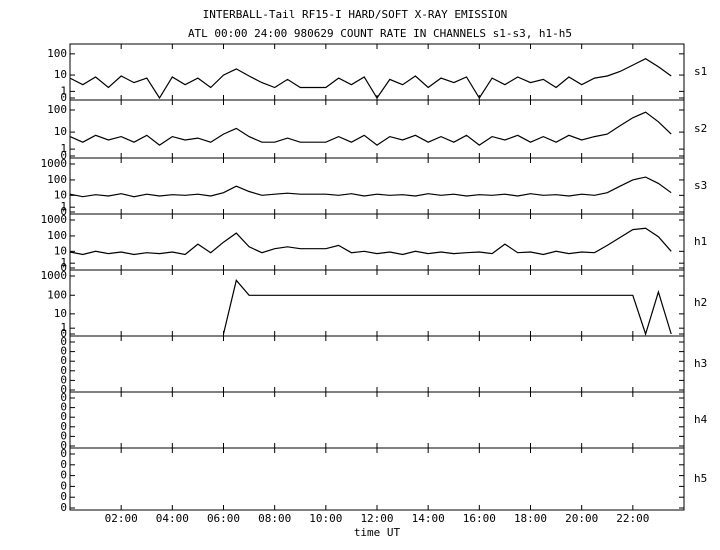 Image resolution: width=720 pixels, height=550 pixels. I want to click on channel-label: s3, so click(700, 185).